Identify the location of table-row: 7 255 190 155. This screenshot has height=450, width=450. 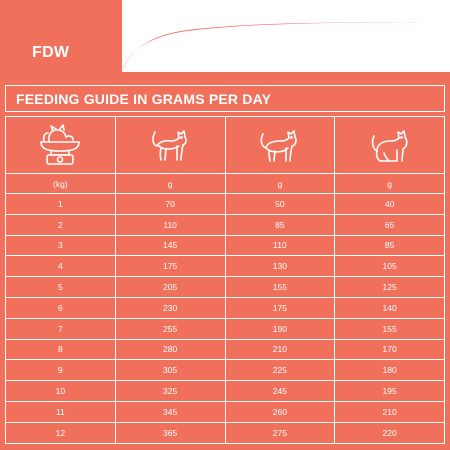
(225, 328).